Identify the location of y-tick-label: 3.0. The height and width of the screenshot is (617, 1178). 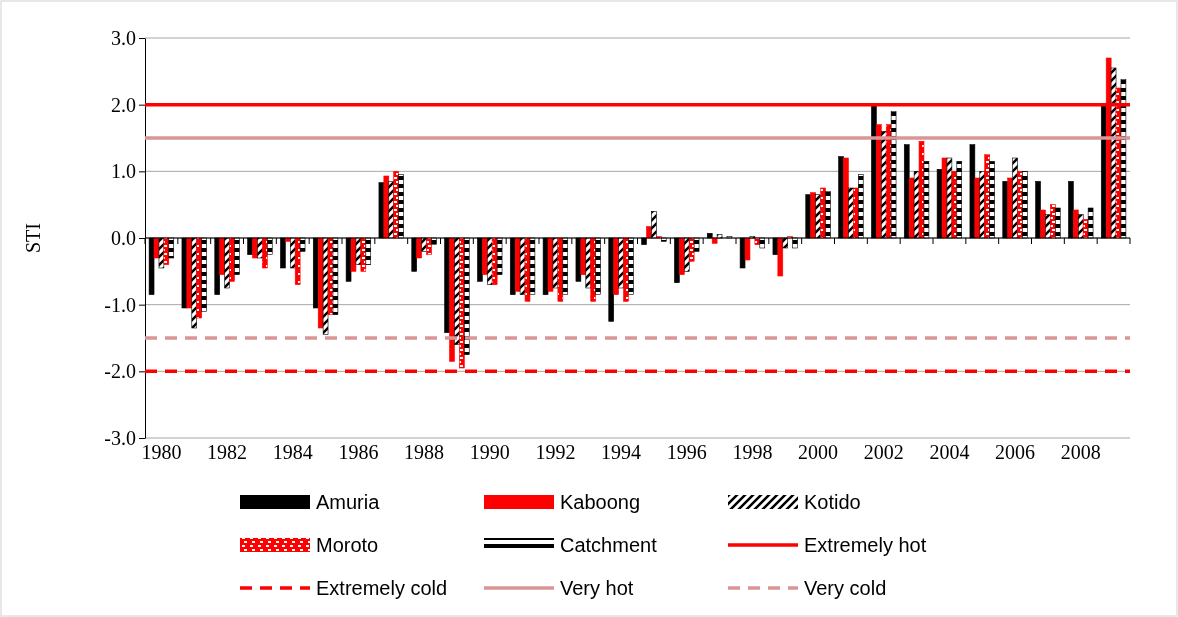
(123, 37).